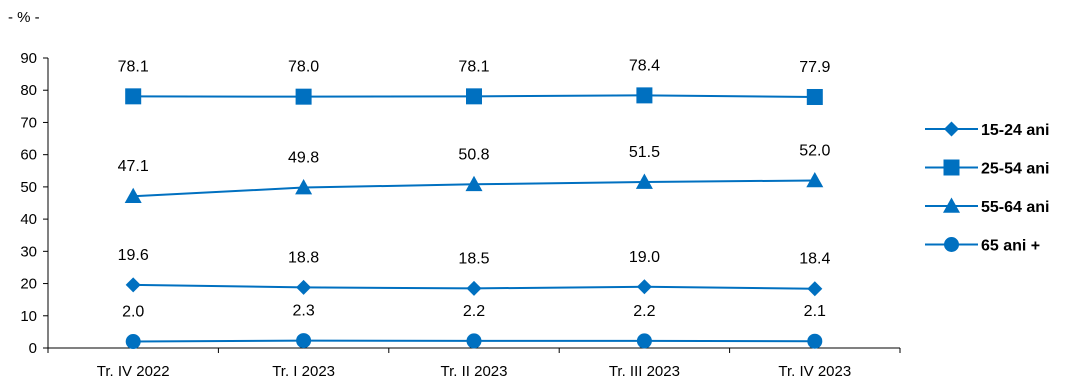 The width and height of the screenshot is (1084, 383). What do you see at coordinates (33, 348) in the screenshot?
I see `y-tick-label: 0` at bounding box center [33, 348].